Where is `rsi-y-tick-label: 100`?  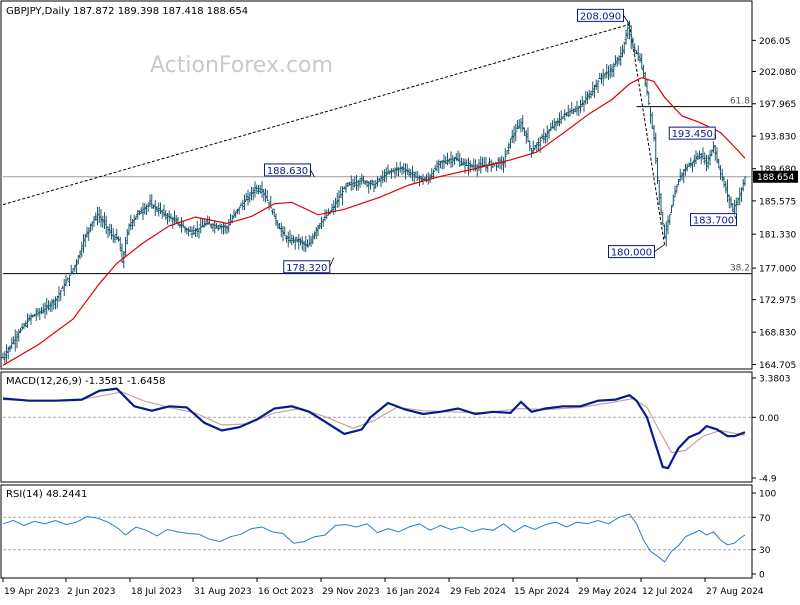
rsi-y-tick-label: 100 is located at coordinates (767, 495).